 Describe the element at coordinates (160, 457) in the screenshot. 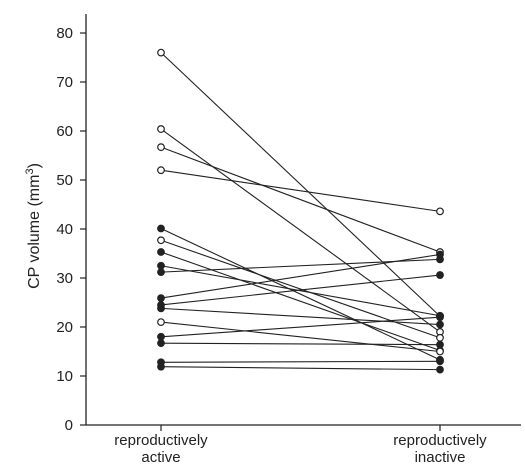

I see `x-category-label: active` at that location.